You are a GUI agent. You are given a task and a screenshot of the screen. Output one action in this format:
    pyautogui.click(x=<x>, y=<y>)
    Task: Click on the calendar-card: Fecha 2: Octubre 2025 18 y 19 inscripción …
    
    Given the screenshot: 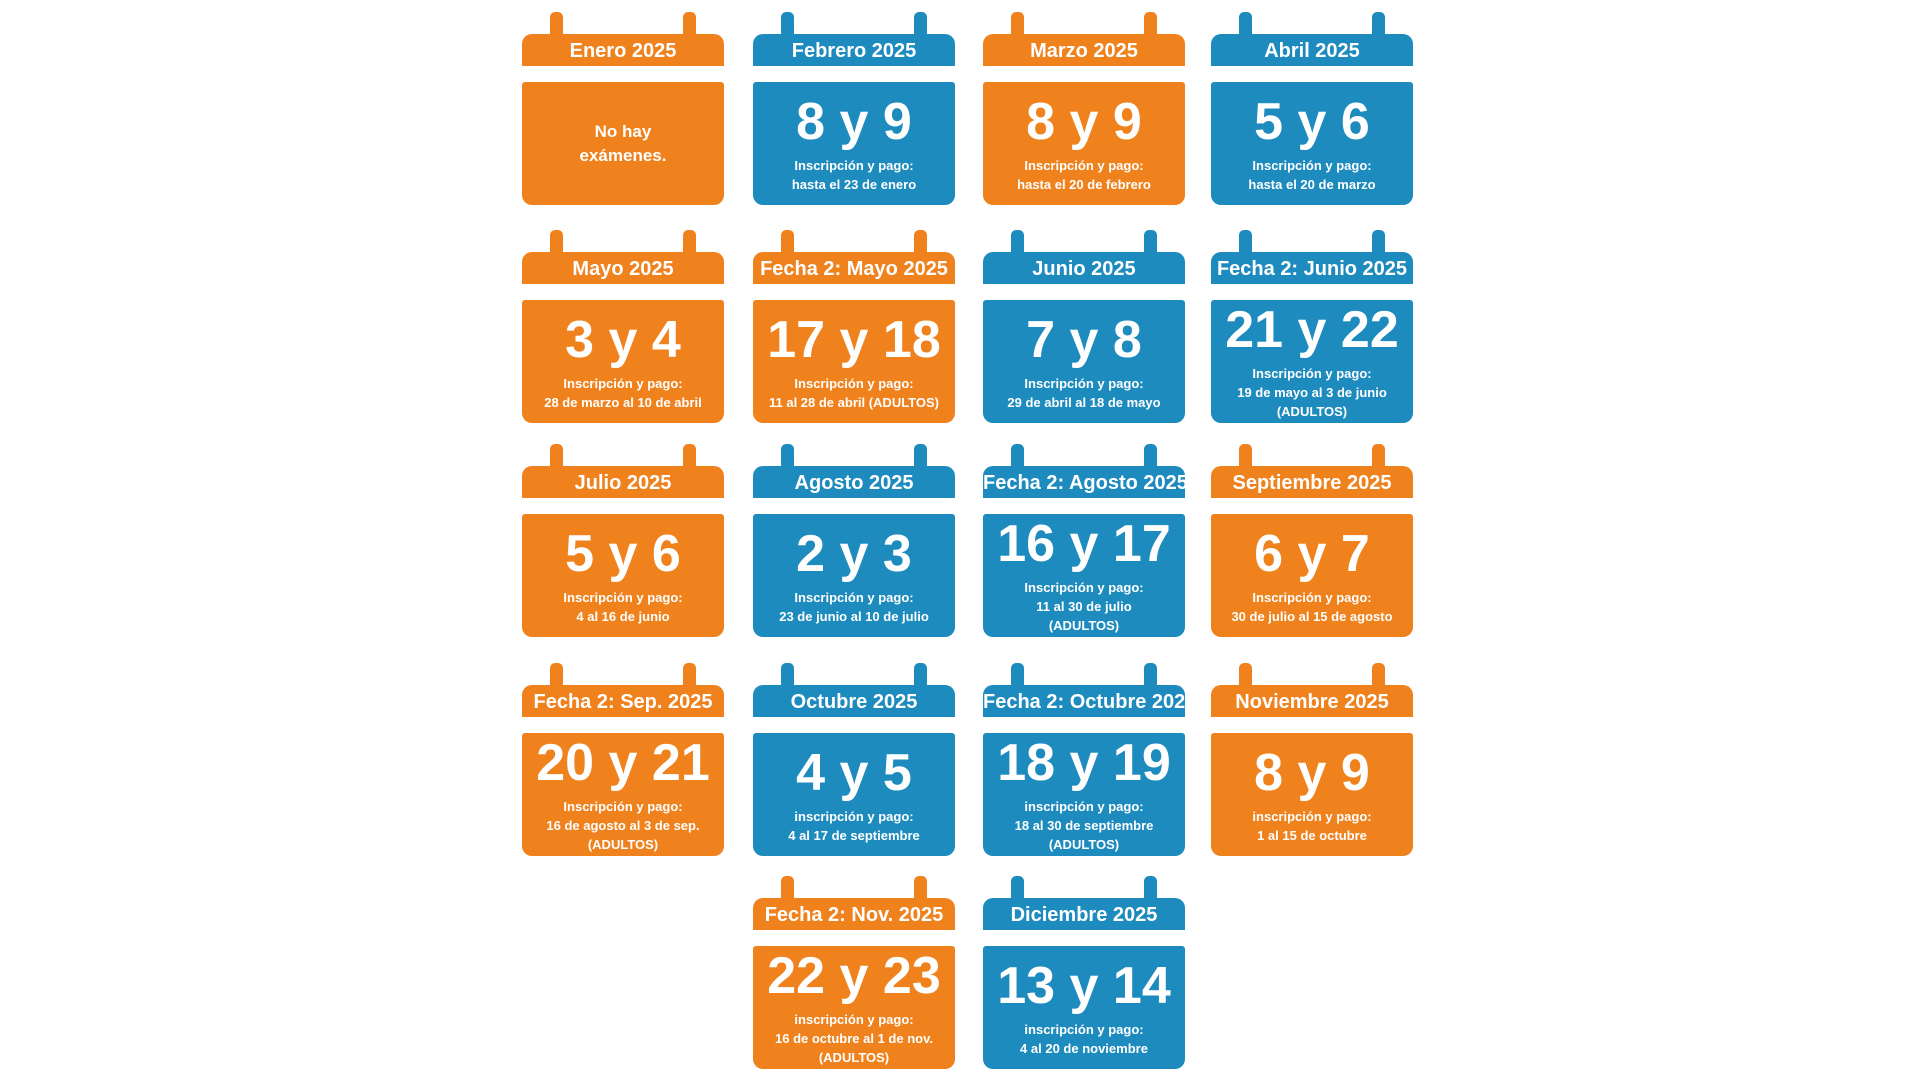 What is the action you would take?
    pyautogui.click(x=1089, y=759)
    